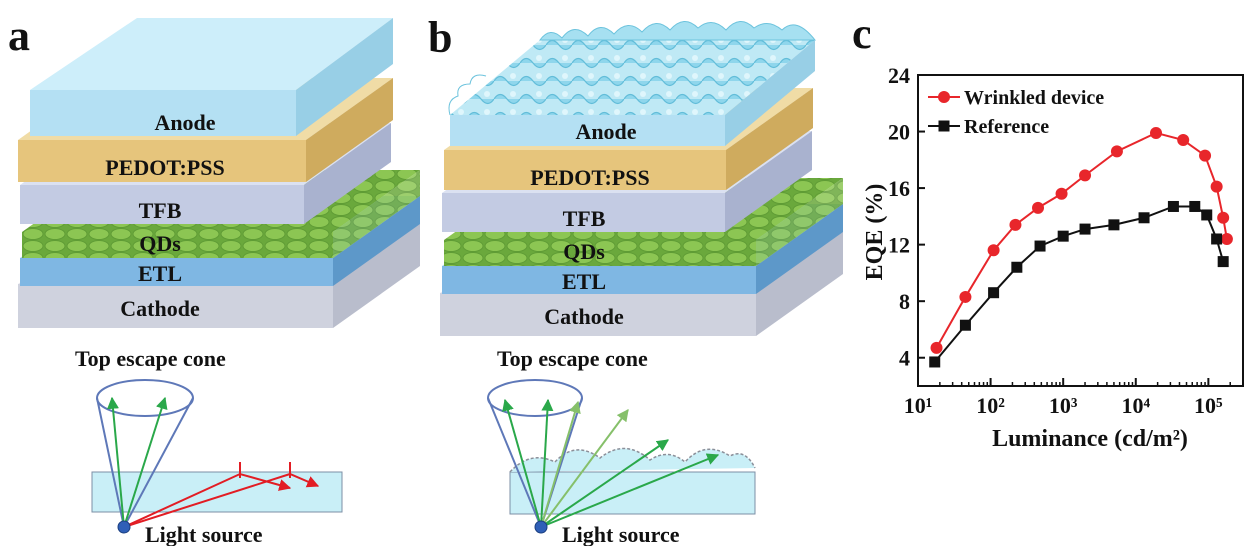 This screenshot has height=546, width=1251. I want to click on y-axis: 4 8 12 16 20 24, so click(906, 217).